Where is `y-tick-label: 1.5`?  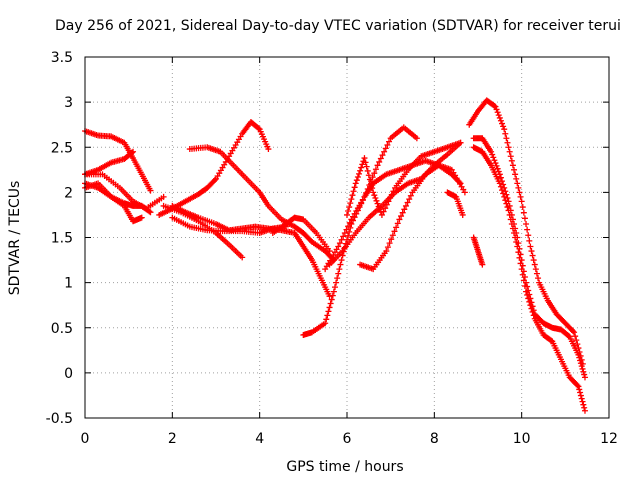 y-tick-label: 1.5 is located at coordinates (62, 239).